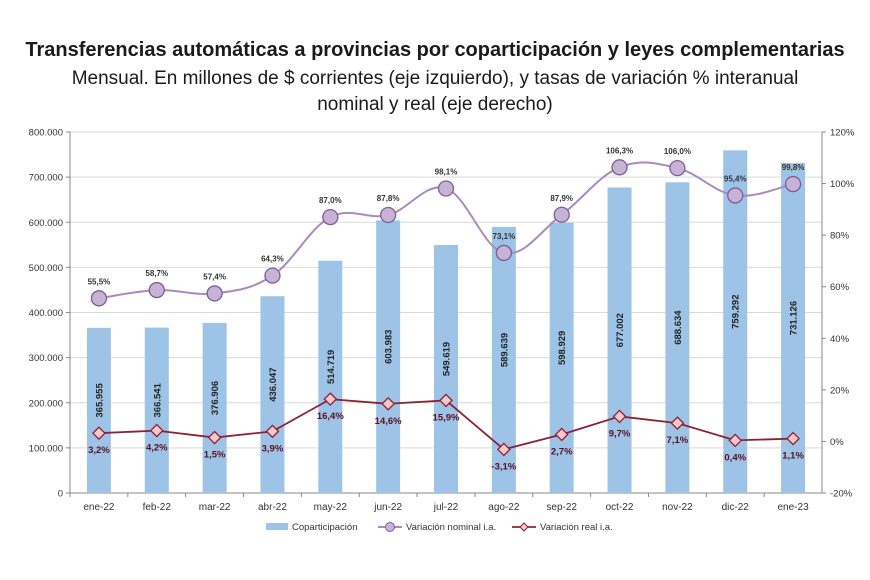 The width and height of the screenshot is (870, 580). I want to click on nominal-label: 106,0%, so click(677, 151).